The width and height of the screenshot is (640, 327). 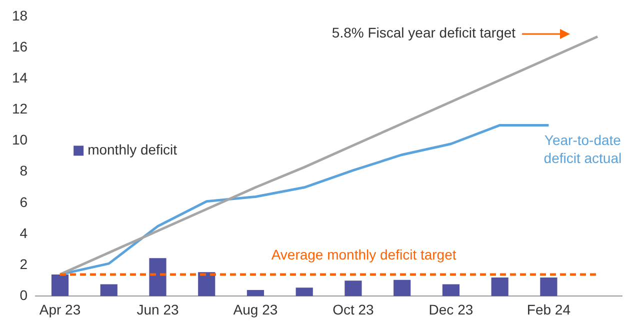 I want to click on y-tick-label: 6, so click(x=24, y=202).